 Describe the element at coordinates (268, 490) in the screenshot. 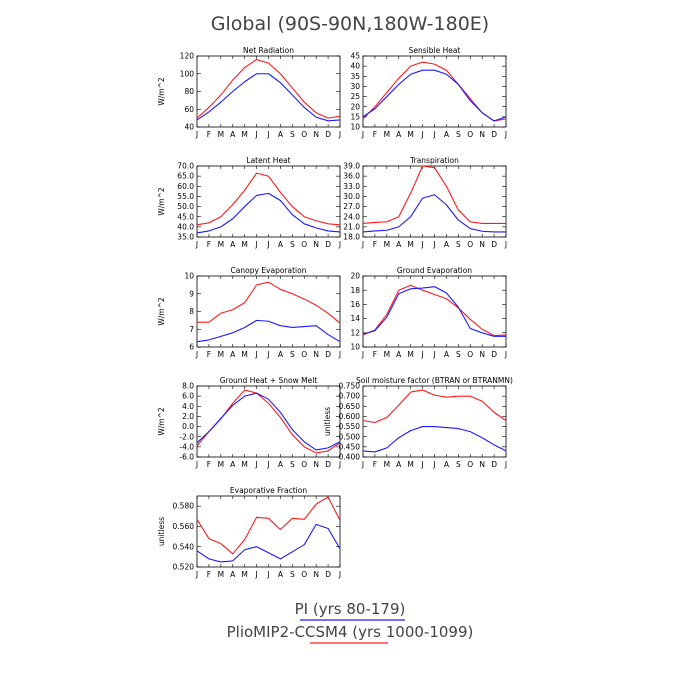

I see `panel-title: Evaporative Fraction` at that location.